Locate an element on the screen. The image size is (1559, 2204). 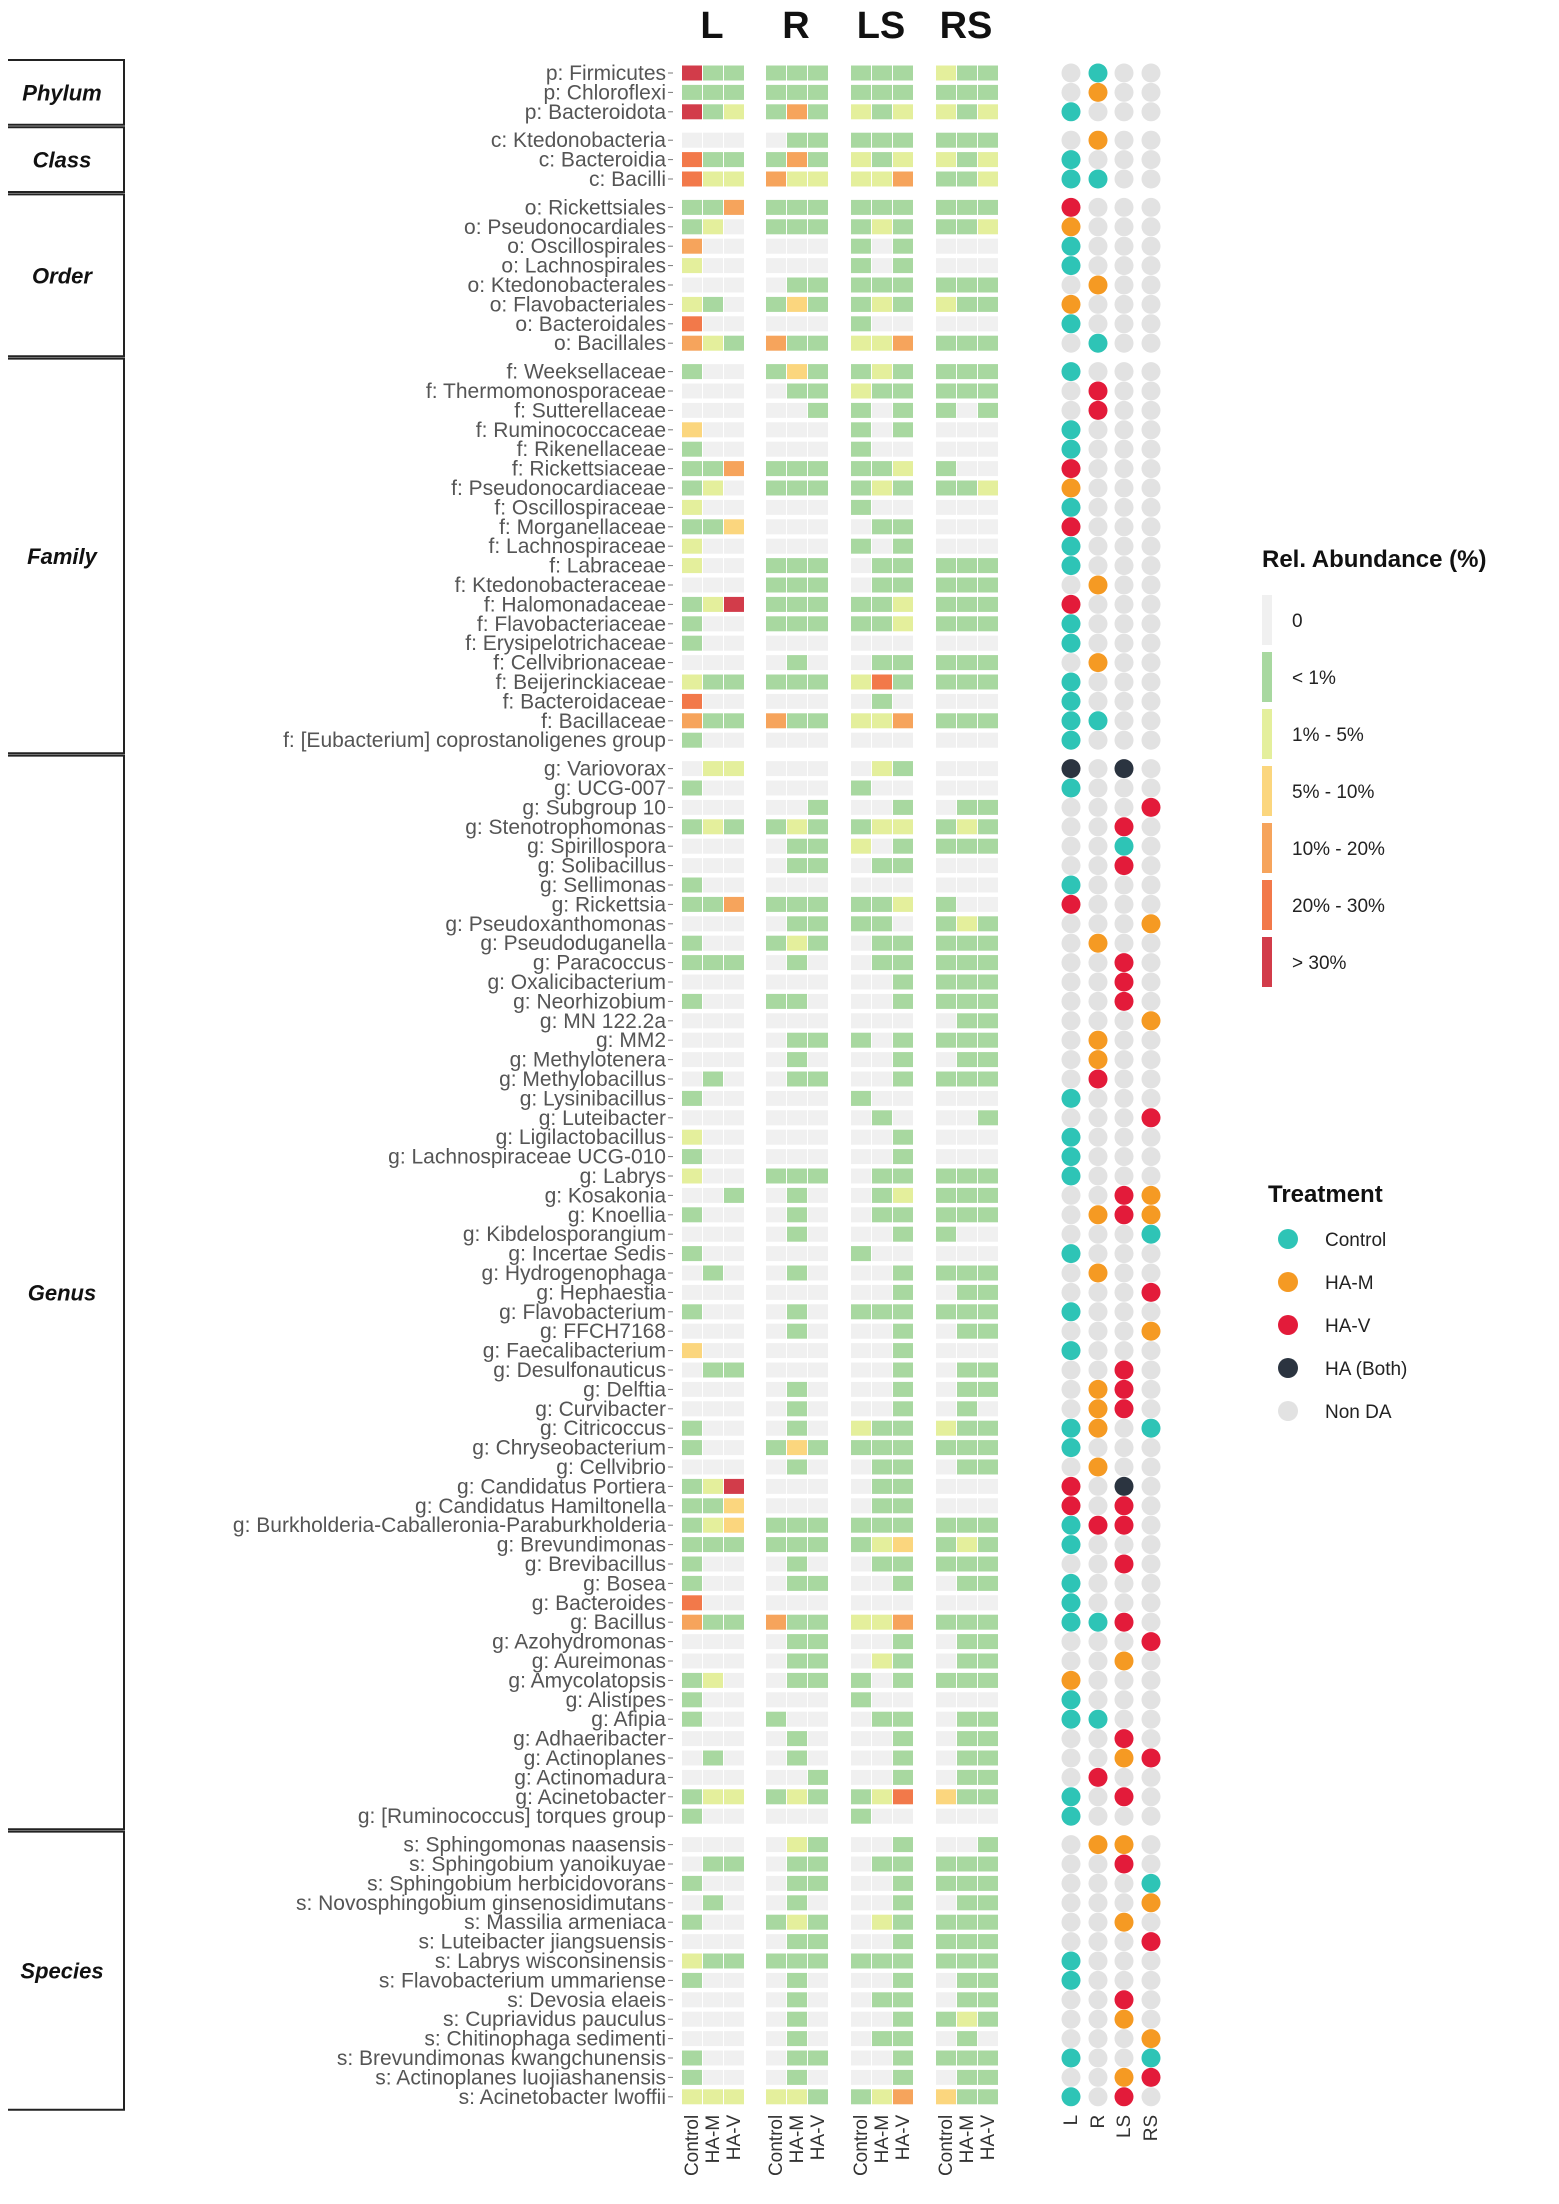
row-label: g: Hydrogenophaga is located at coordinates (574, 1273).